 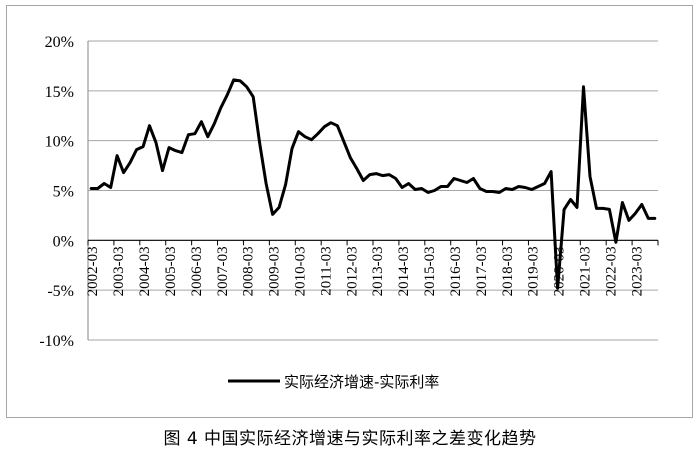 What do you see at coordinates (59, 142) in the screenshot?
I see `y-tick-label: 10%` at bounding box center [59, 142].